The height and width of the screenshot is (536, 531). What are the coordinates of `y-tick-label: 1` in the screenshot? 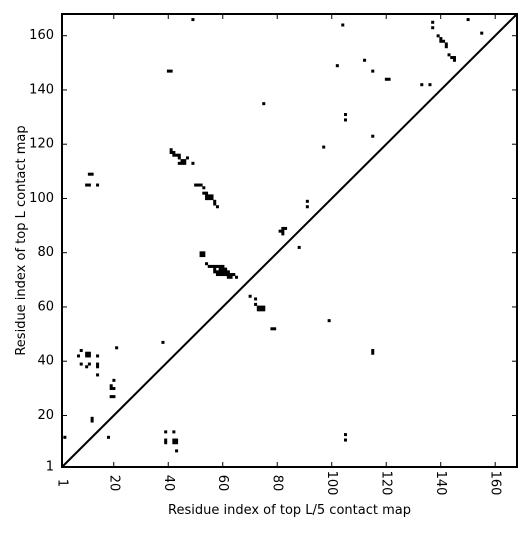 It's located at (50, 467).